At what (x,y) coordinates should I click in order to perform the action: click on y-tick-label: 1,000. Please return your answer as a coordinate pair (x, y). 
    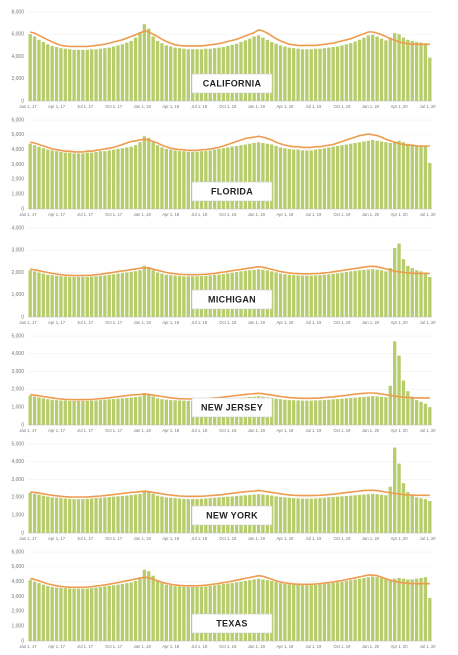
    Looking at the image, I should click on (17, 516).